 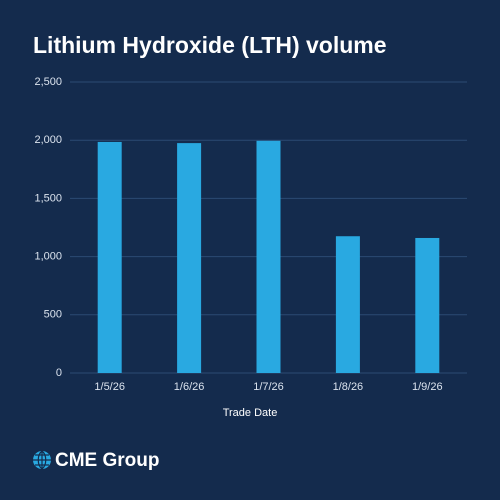 I want to click on y-tick-label: 1,000, so click(x=48, y=257).